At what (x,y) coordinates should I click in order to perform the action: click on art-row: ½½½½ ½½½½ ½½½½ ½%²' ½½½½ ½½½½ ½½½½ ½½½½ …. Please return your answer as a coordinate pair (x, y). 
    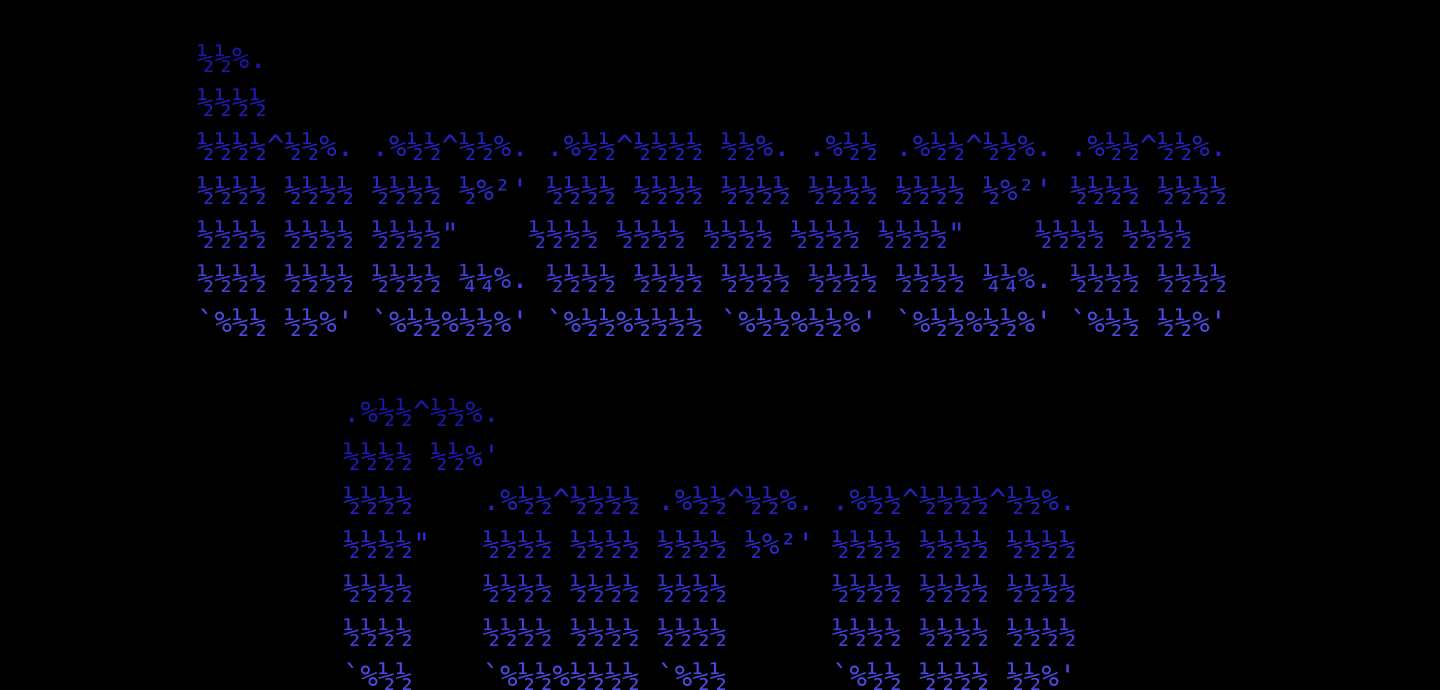
    Looking at the image, I should click on (712, 190).